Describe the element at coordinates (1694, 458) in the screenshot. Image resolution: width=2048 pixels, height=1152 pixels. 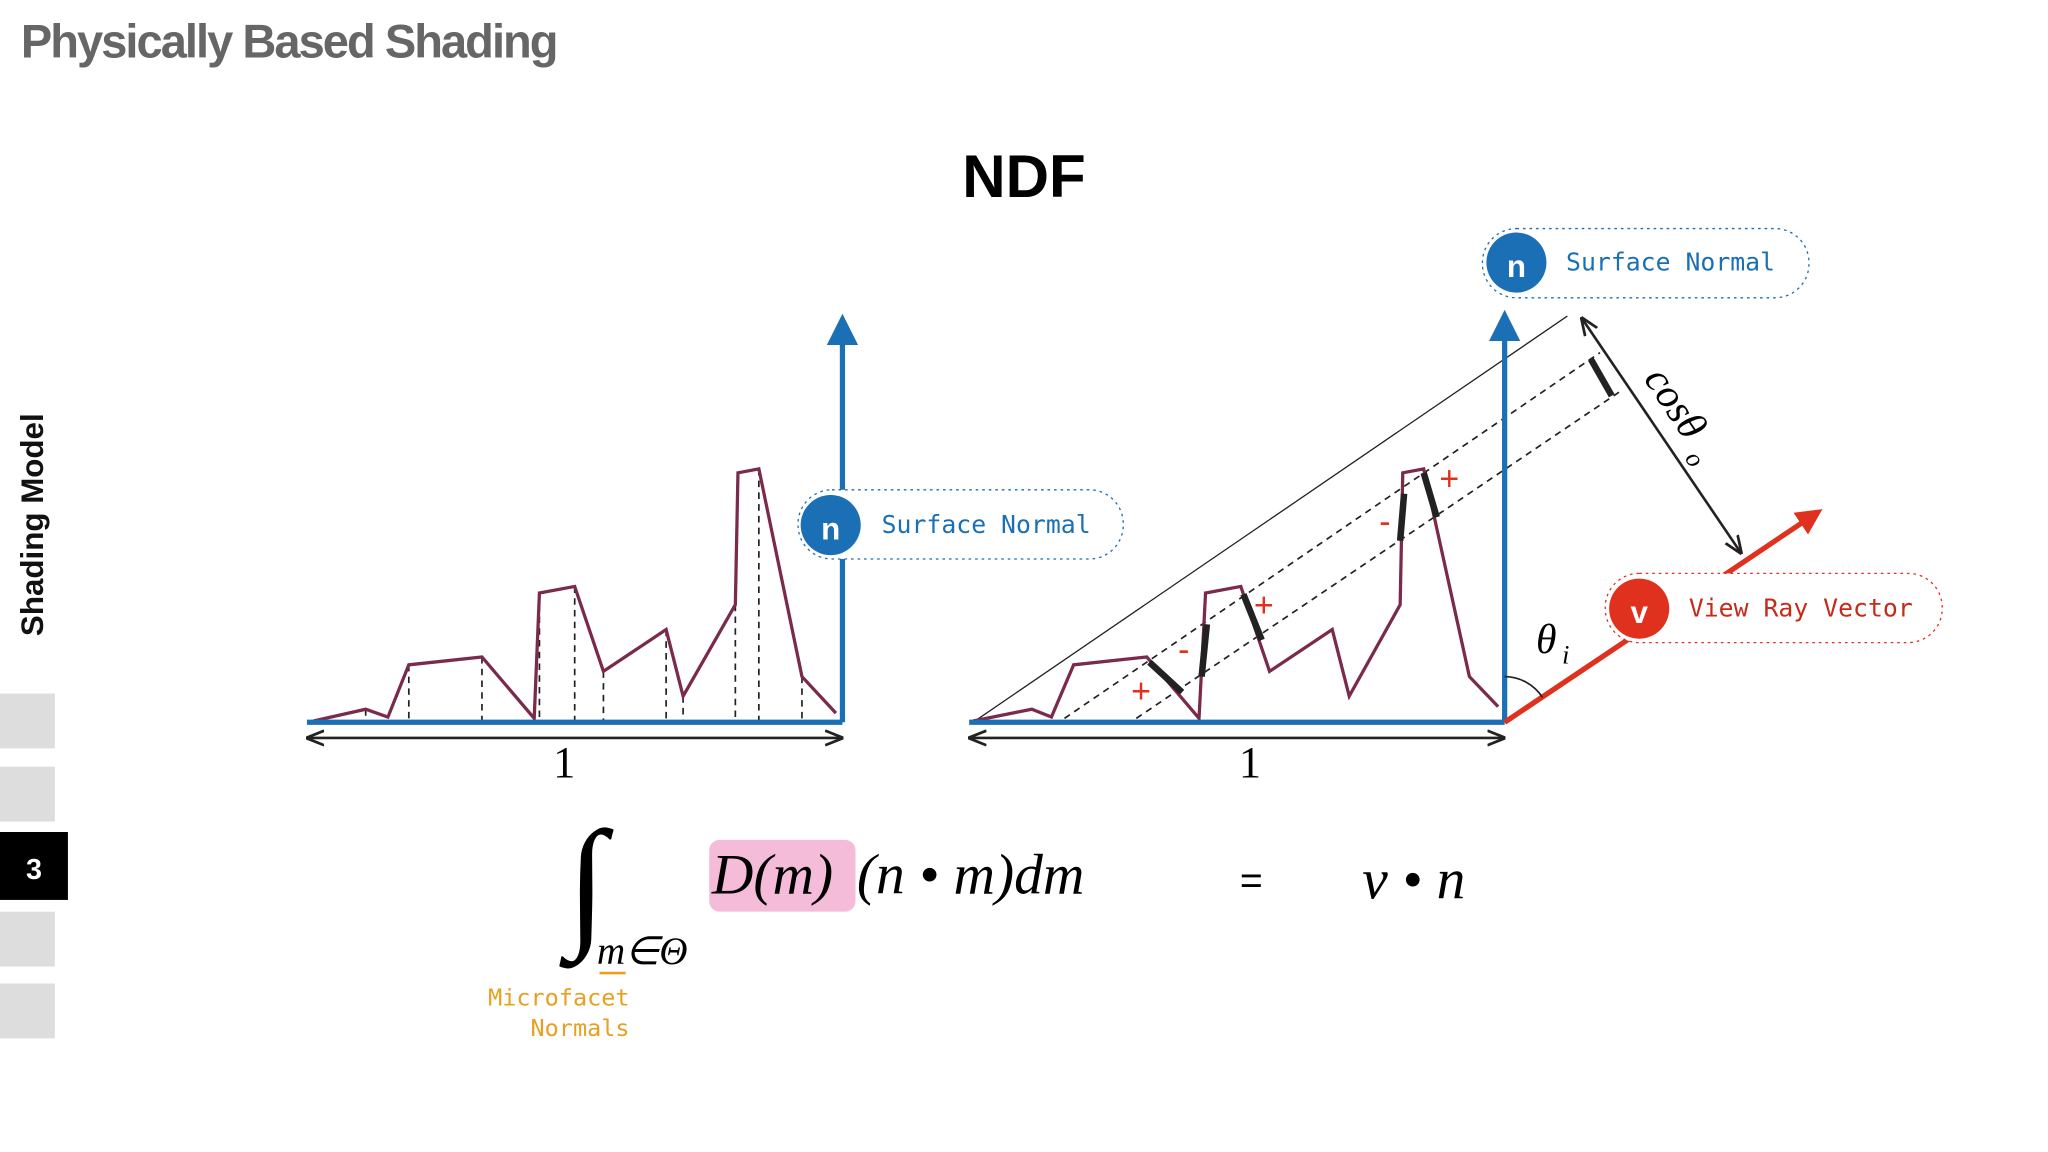
I see `cos-sub: o` at that location.